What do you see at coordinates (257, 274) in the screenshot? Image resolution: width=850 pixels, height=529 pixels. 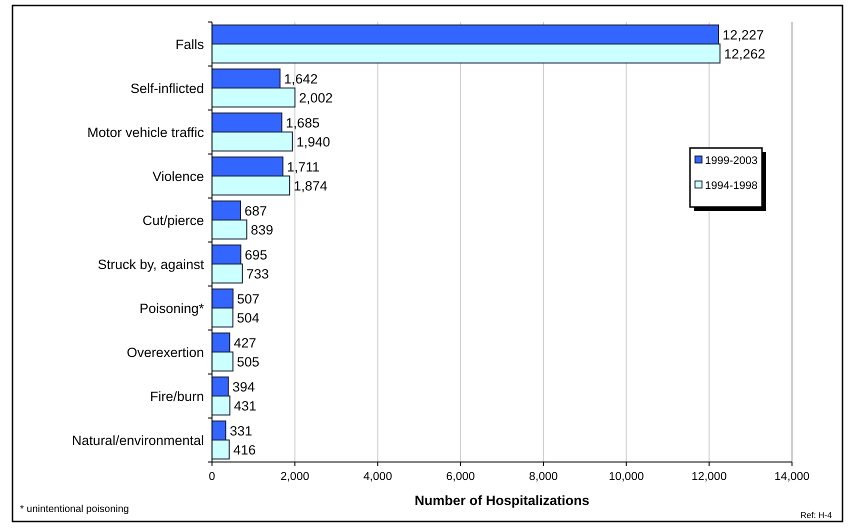 I see `data-label: 733` at bounding box center [257, 274].